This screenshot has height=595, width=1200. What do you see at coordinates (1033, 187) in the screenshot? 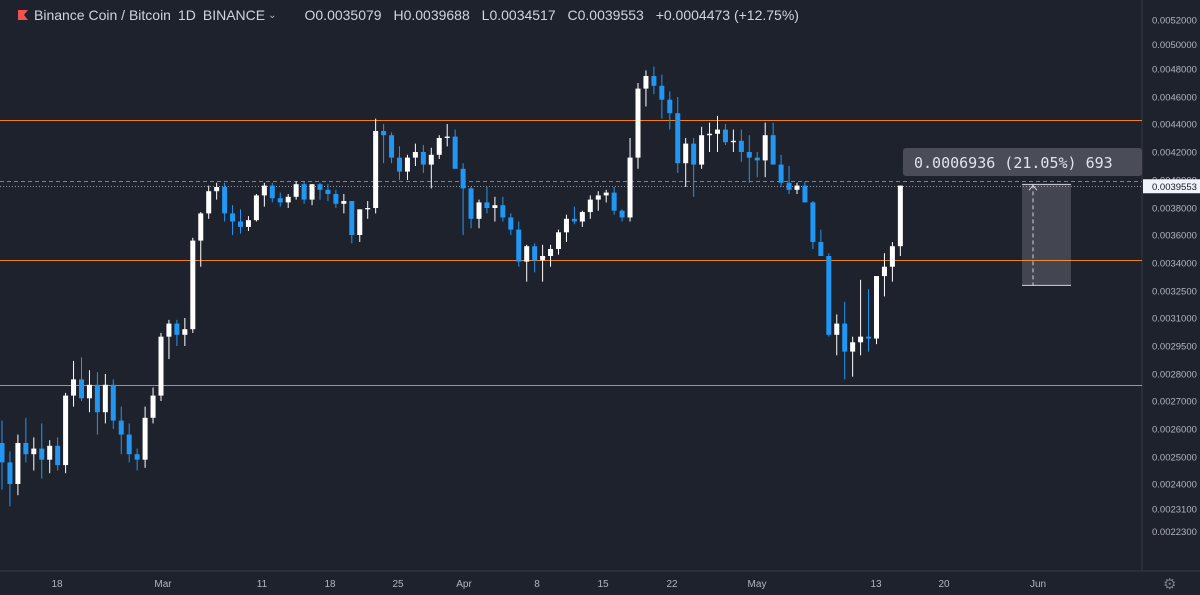
I see `measure-arrow-icon` at bounding box center [1033, 187].